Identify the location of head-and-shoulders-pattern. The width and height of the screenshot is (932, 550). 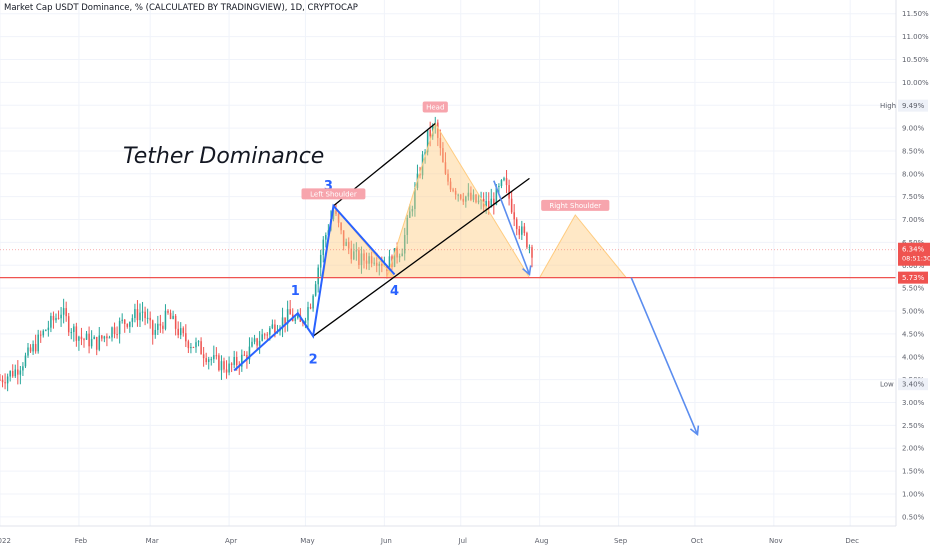
(475, 200).